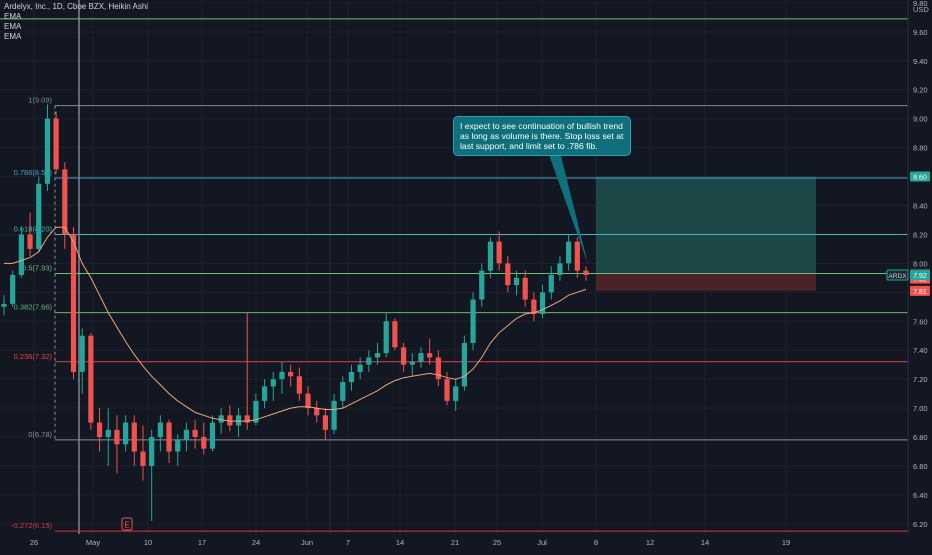 The height and width of the screenshot is (555, 932). Describe the element at coordinates (920, 321) in the screenshot. I see `price-tick-label: 7.60` at that location.